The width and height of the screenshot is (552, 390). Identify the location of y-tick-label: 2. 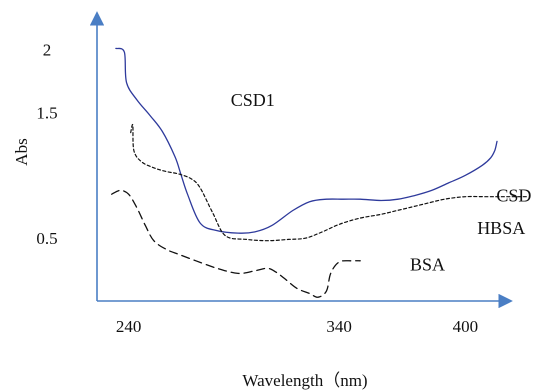
(47, 50).